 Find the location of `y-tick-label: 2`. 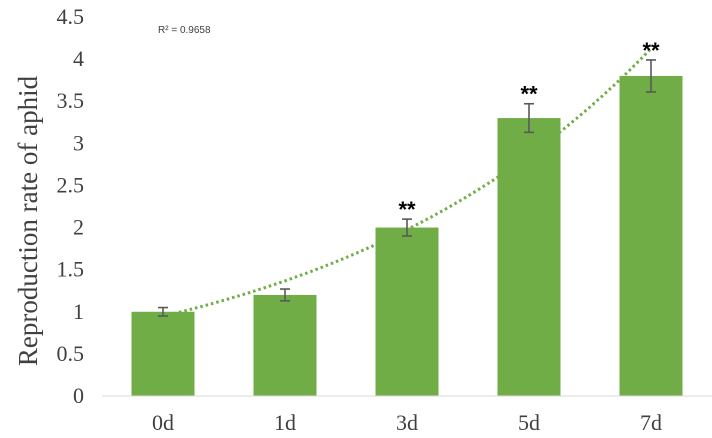

y-tick-label: 2 is located at coordinates (78, 227).